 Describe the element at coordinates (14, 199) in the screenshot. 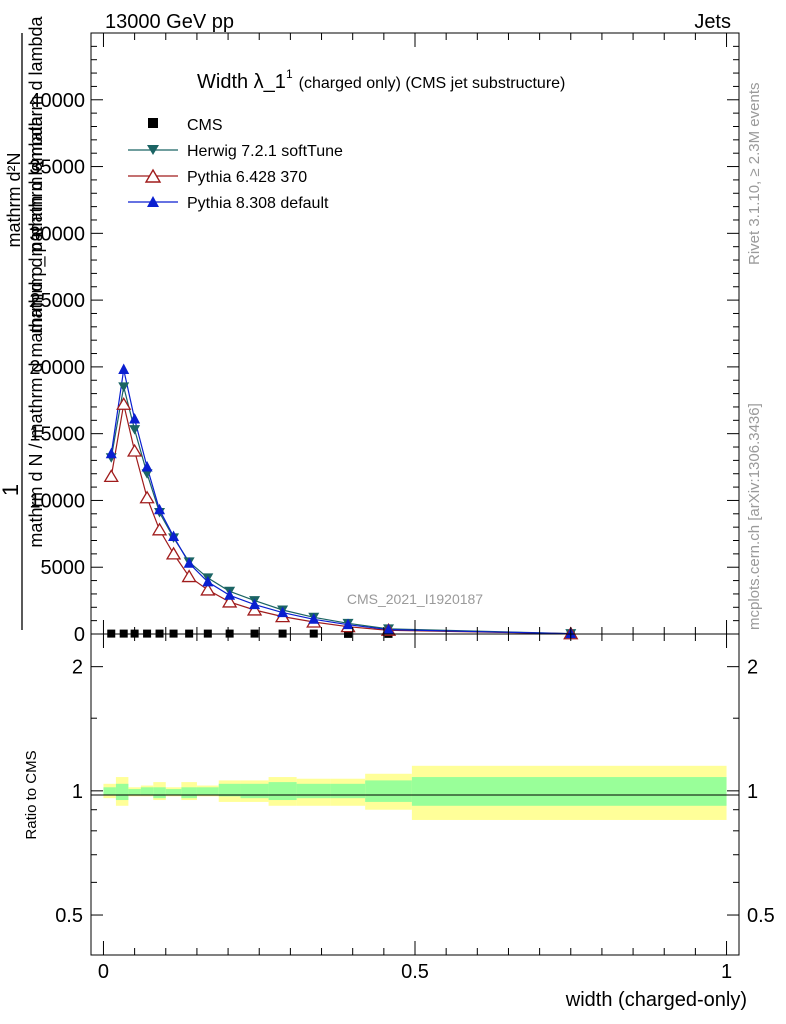

I see `y-axis-label-mid-num: mathrm d²N` at that location.